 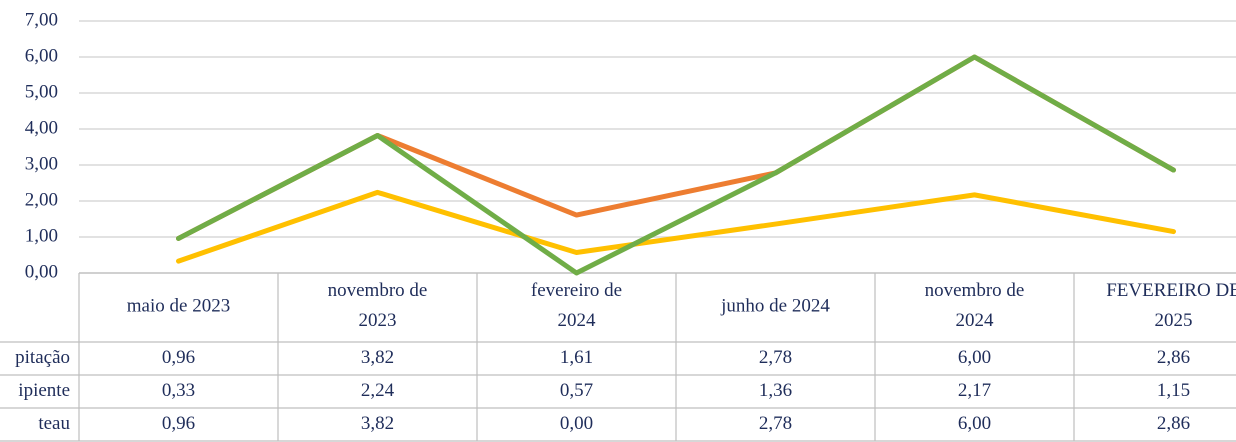 What do you see at coordinates (1173, 390) in the screenshot?
I see `table-value: 1,15` at bounding box center [1173, 390].